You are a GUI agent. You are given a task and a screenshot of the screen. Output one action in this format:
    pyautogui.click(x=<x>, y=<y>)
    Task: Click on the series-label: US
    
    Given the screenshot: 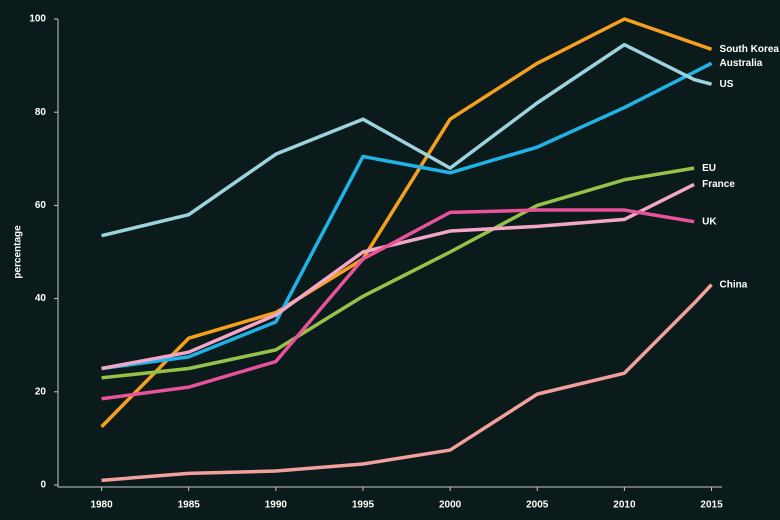 What is the action you would take?
    pyautogui.click(x=727, y=84)
    